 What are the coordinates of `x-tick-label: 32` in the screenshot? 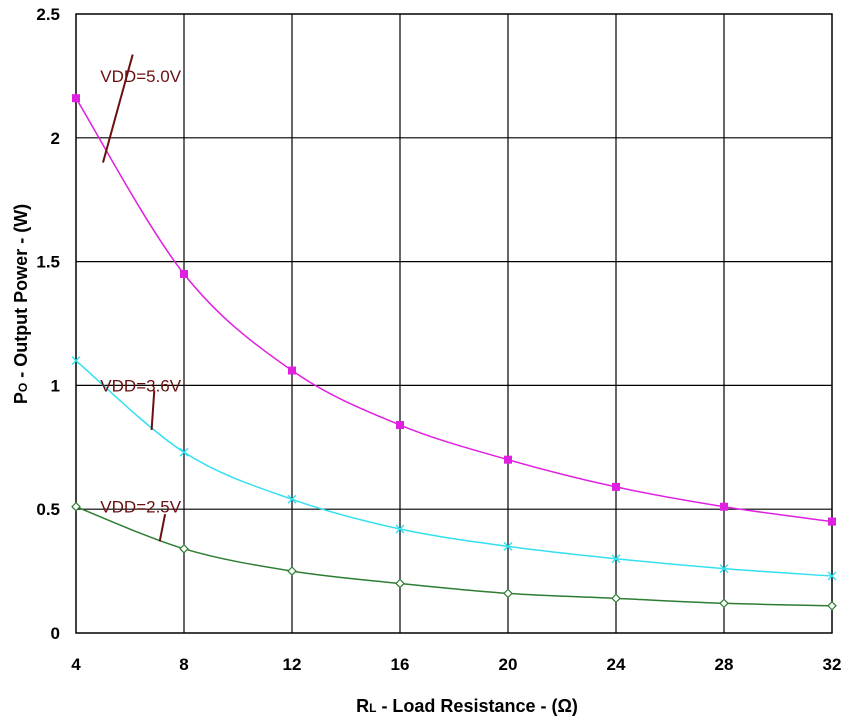 It's located at (832, 664).